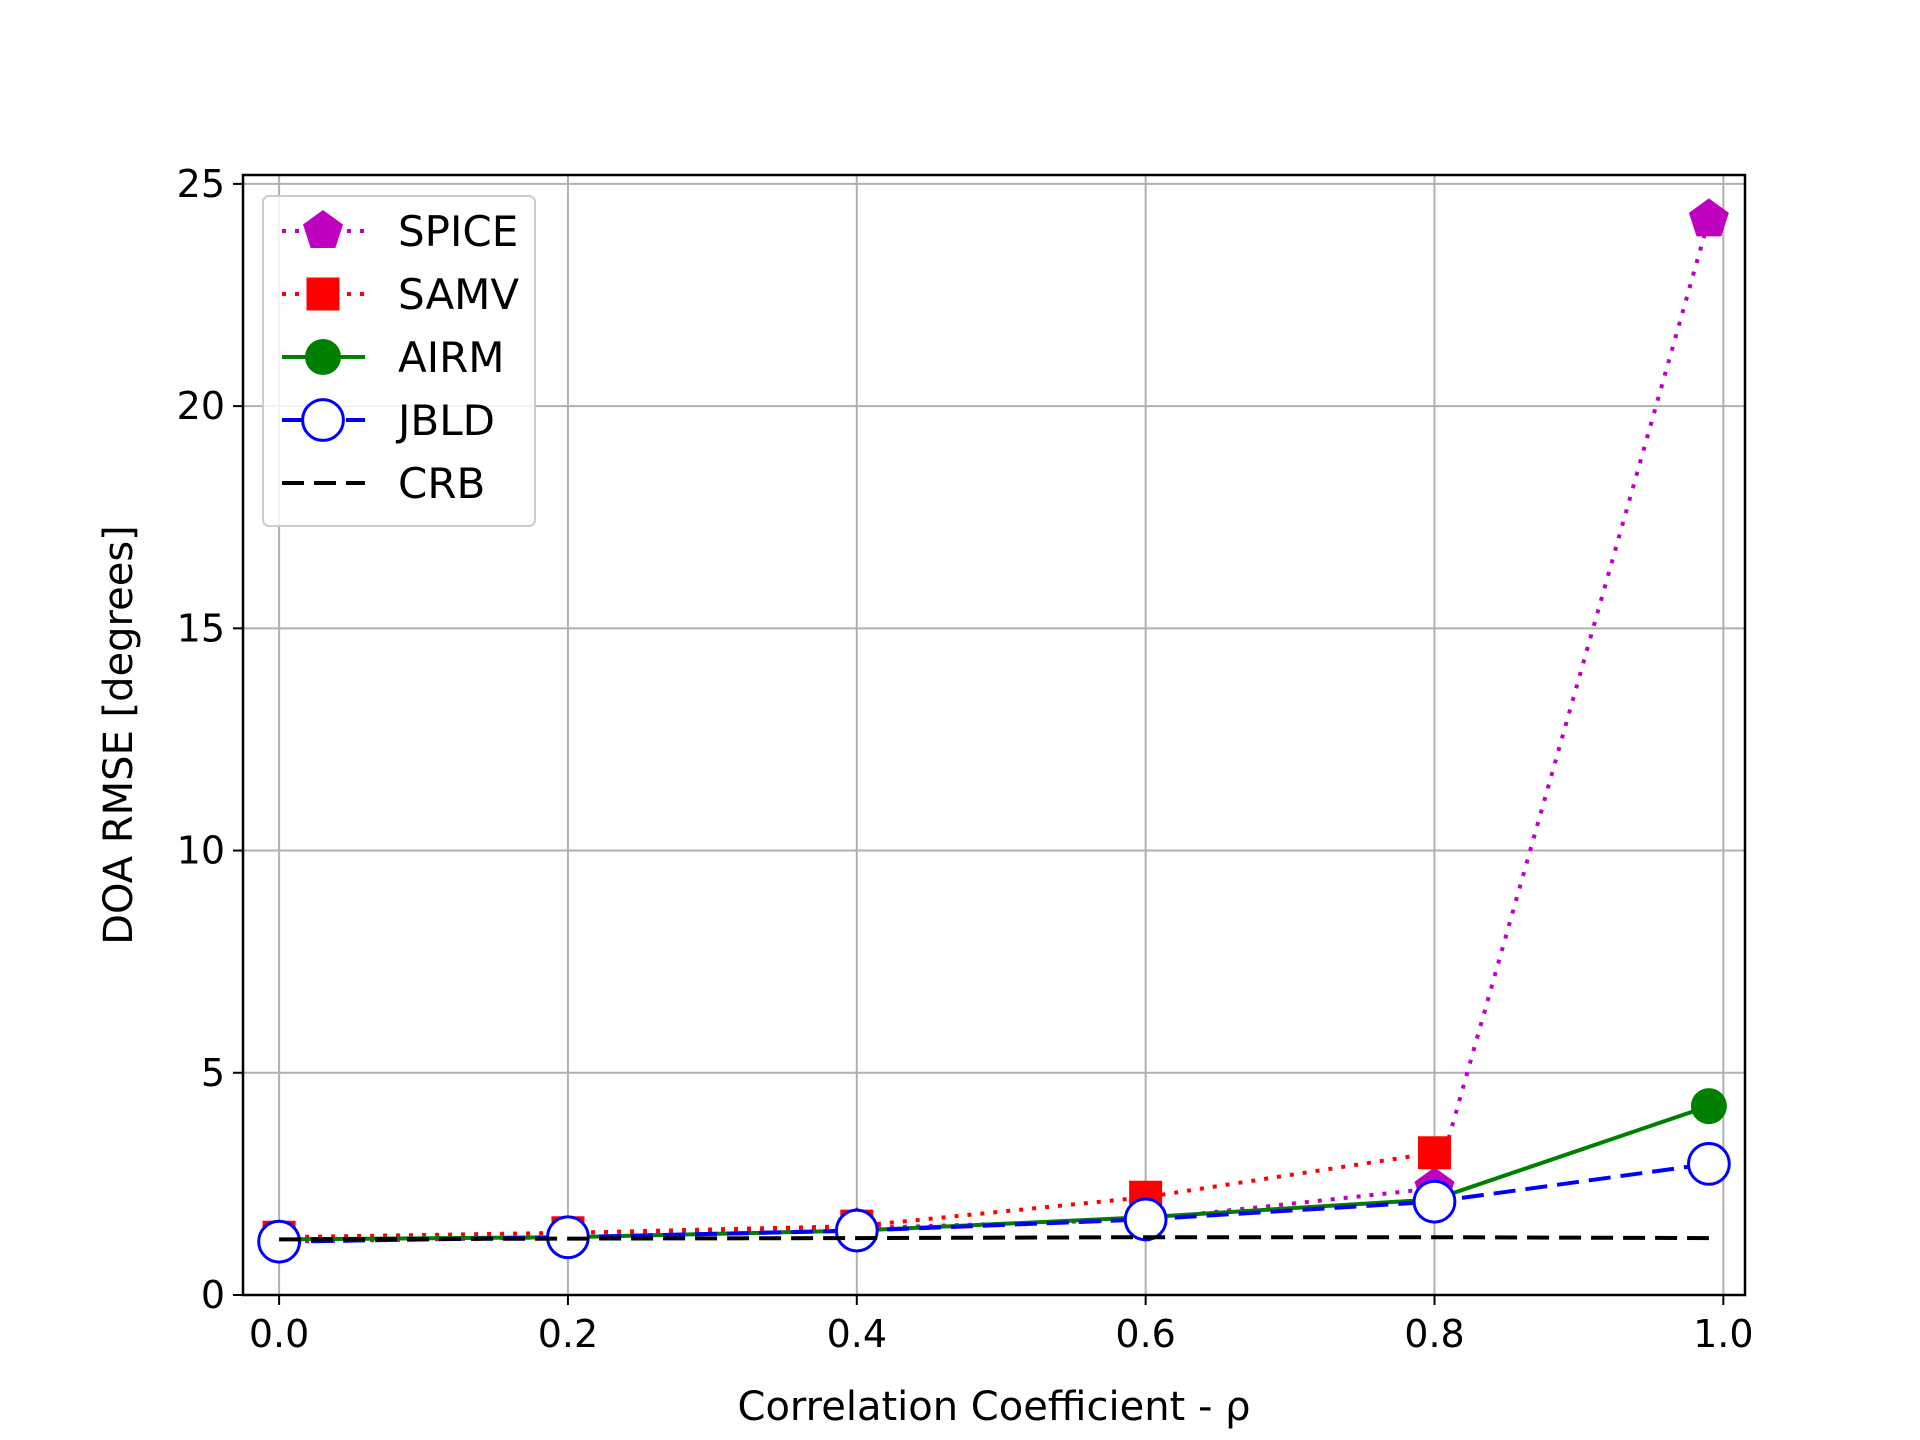 Image resolution: width=1920 pixels, height=1440 pixels. I want to click on legend: SPICE SAMV AIRM JBLD CRB, so click(399, 361).